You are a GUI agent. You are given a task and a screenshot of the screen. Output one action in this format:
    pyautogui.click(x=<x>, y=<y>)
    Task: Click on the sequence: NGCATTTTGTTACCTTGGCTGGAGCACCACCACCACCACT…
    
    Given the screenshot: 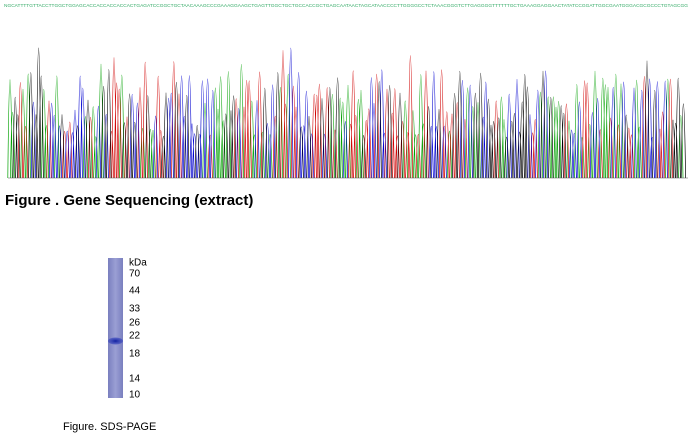 What is the action you would take?
    pyautogui.click(x=346, y=5)
    